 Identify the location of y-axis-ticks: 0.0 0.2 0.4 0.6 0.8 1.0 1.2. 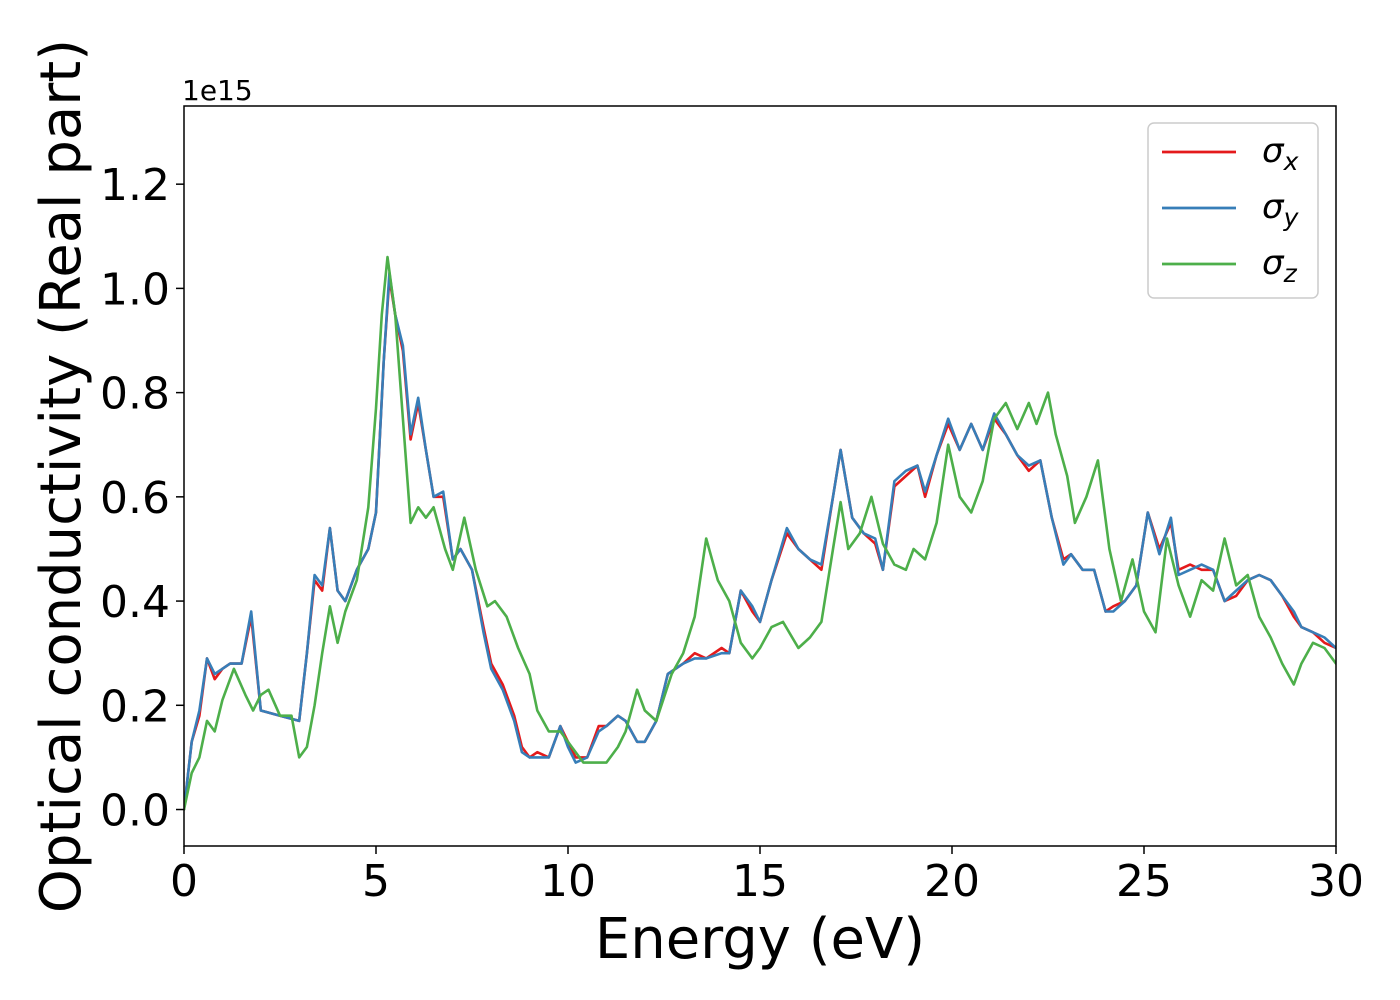
(142, 498).